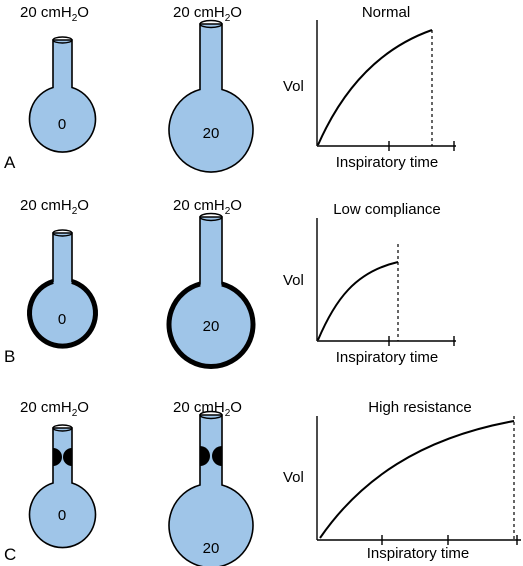  I want to click on row-a-letter: A, so click(10, 162).